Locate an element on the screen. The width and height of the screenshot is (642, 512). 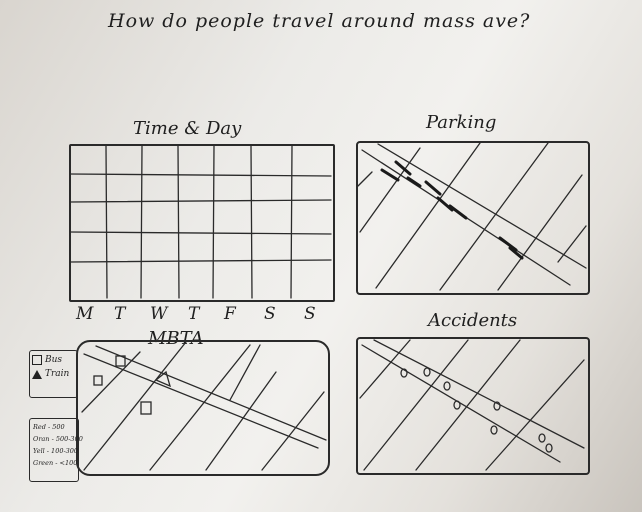
parking-map is located at coordinates (473, 218).